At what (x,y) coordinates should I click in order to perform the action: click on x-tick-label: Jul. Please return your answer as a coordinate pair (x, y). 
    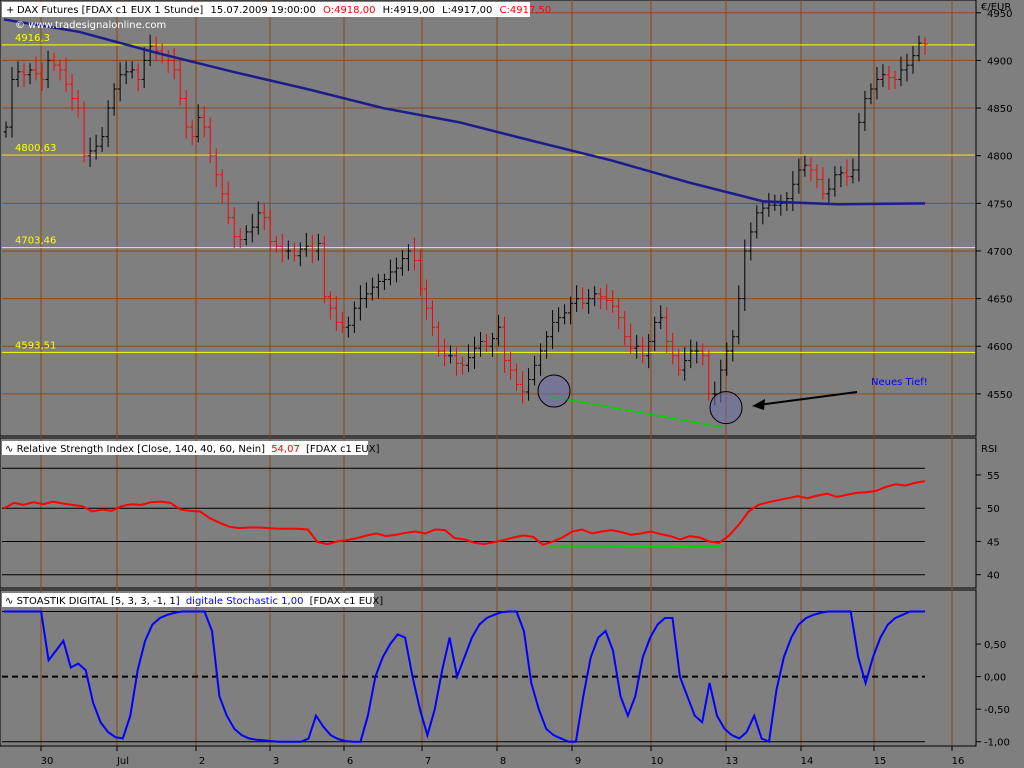
    Looking at the image, I should click on (122, 761).